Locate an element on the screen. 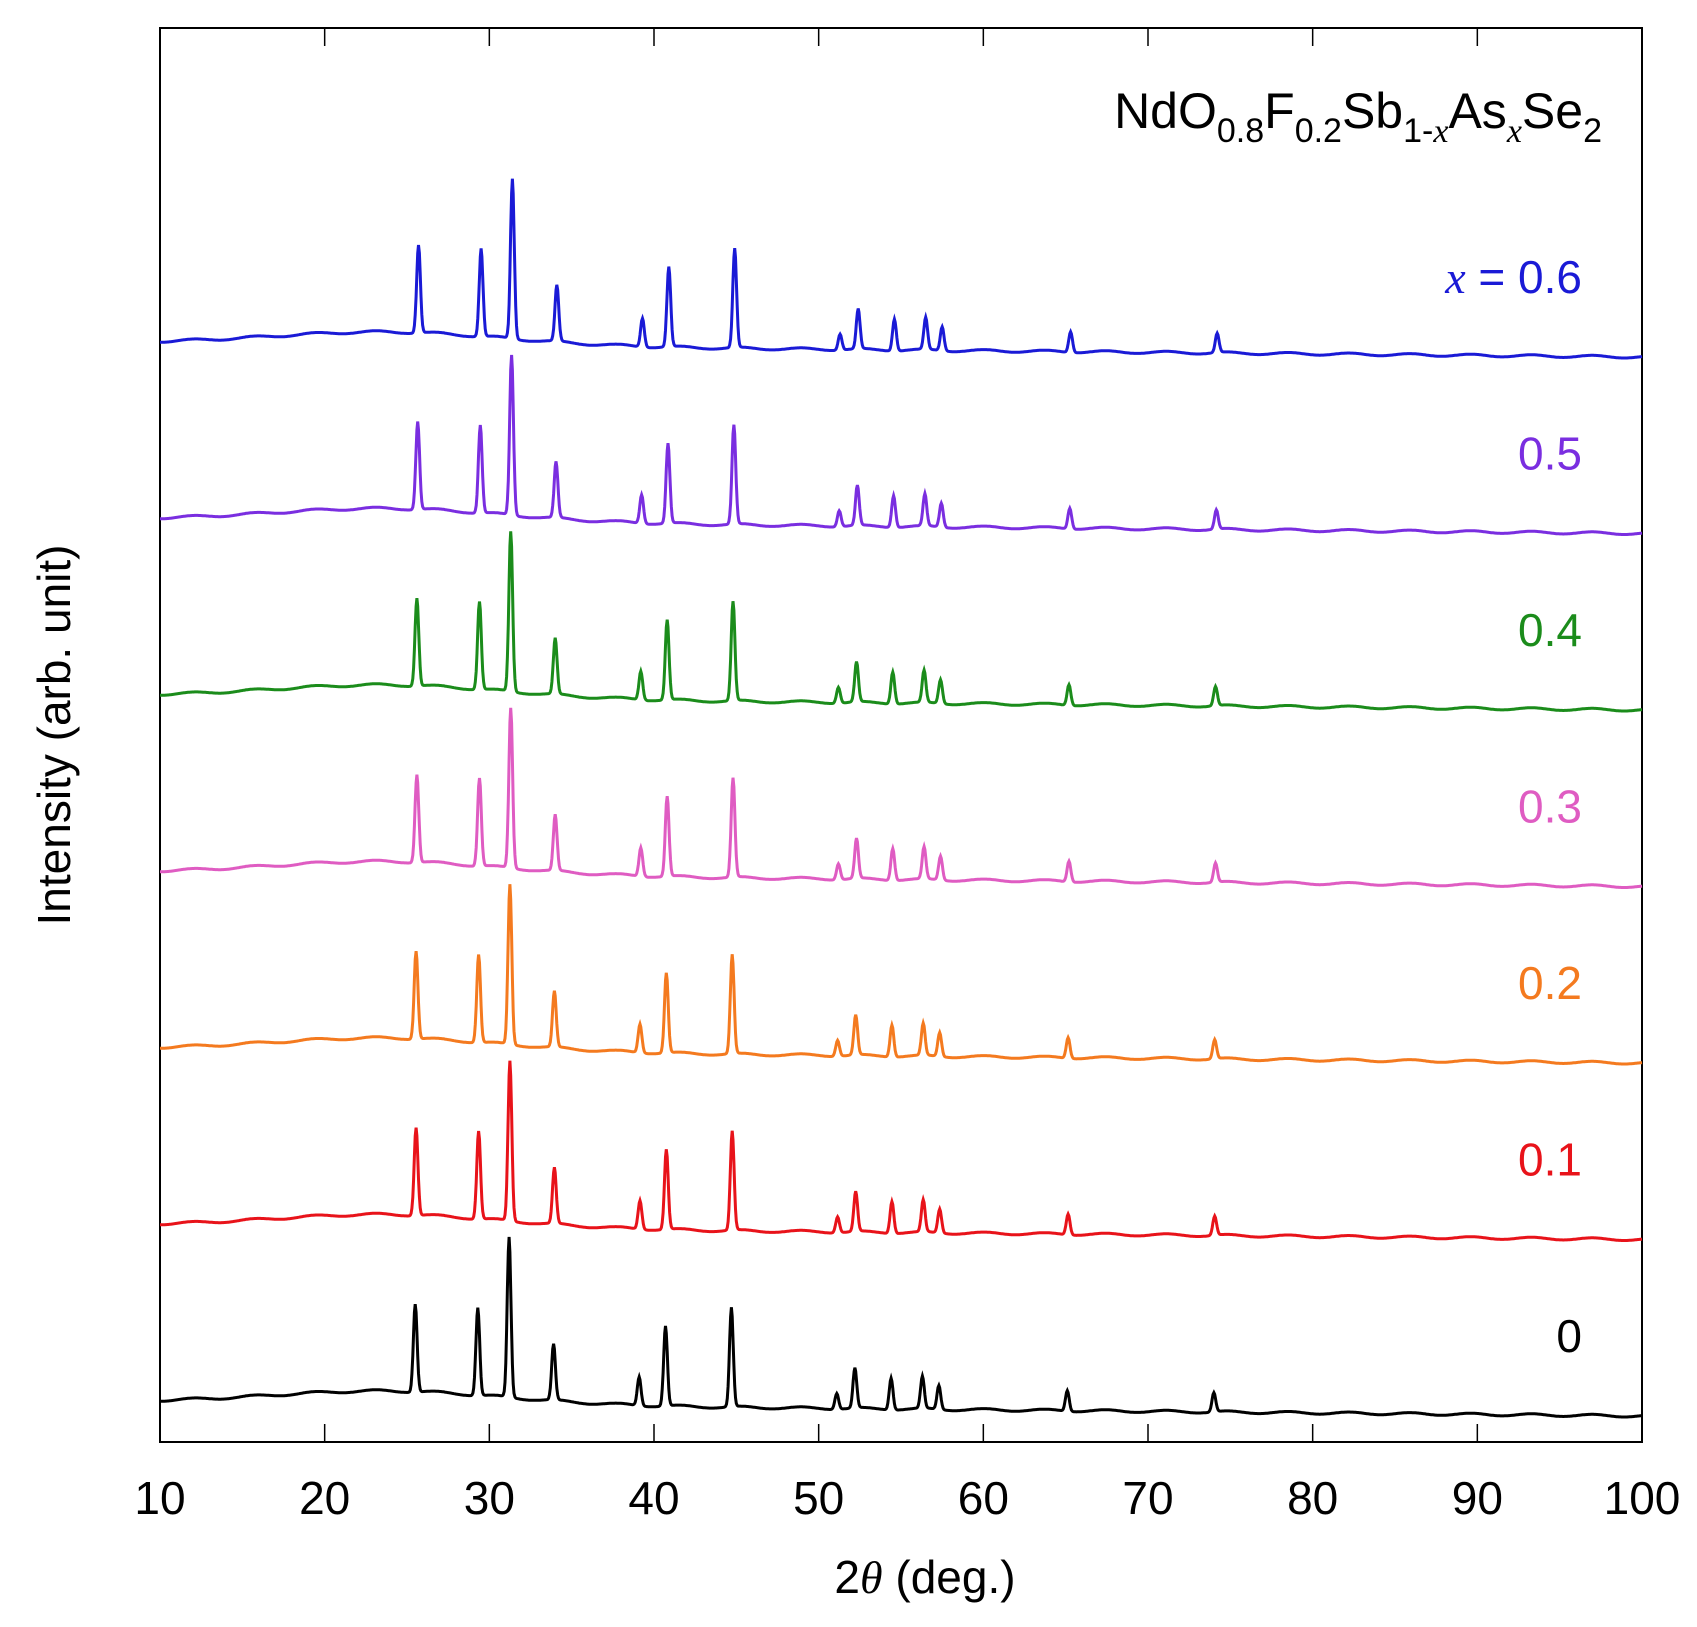  formula-part: NdO is located at coordinates (1165, 111).